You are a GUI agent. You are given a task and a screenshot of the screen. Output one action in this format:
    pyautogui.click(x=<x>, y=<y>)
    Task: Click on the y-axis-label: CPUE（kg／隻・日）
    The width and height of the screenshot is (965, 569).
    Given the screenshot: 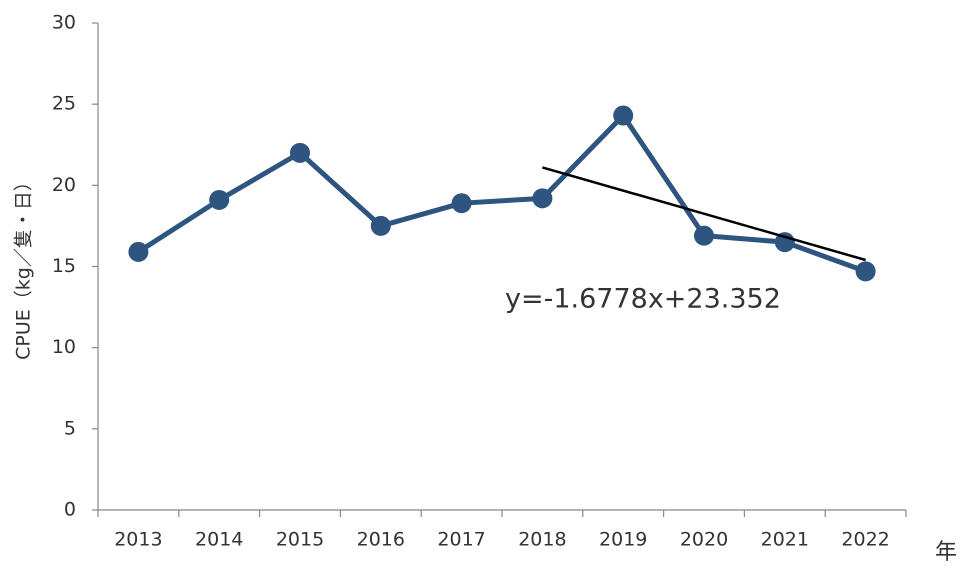 What is the action you would take?
    pyautogui.click(x=24, y=266)
    